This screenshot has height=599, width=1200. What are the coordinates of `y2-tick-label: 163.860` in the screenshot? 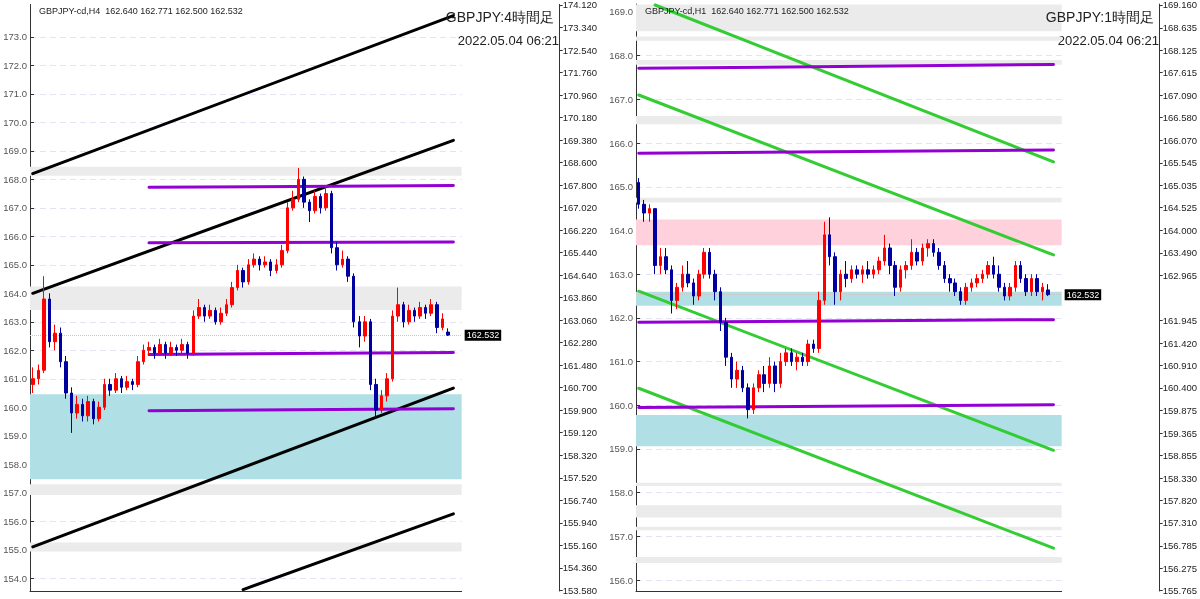 It's located at (579, 297).